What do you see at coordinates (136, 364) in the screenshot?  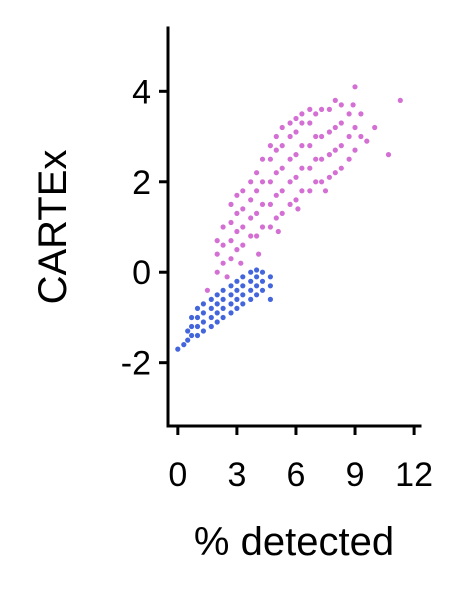 I see `y-tick-label: -2` at bounding box center [136, 364].